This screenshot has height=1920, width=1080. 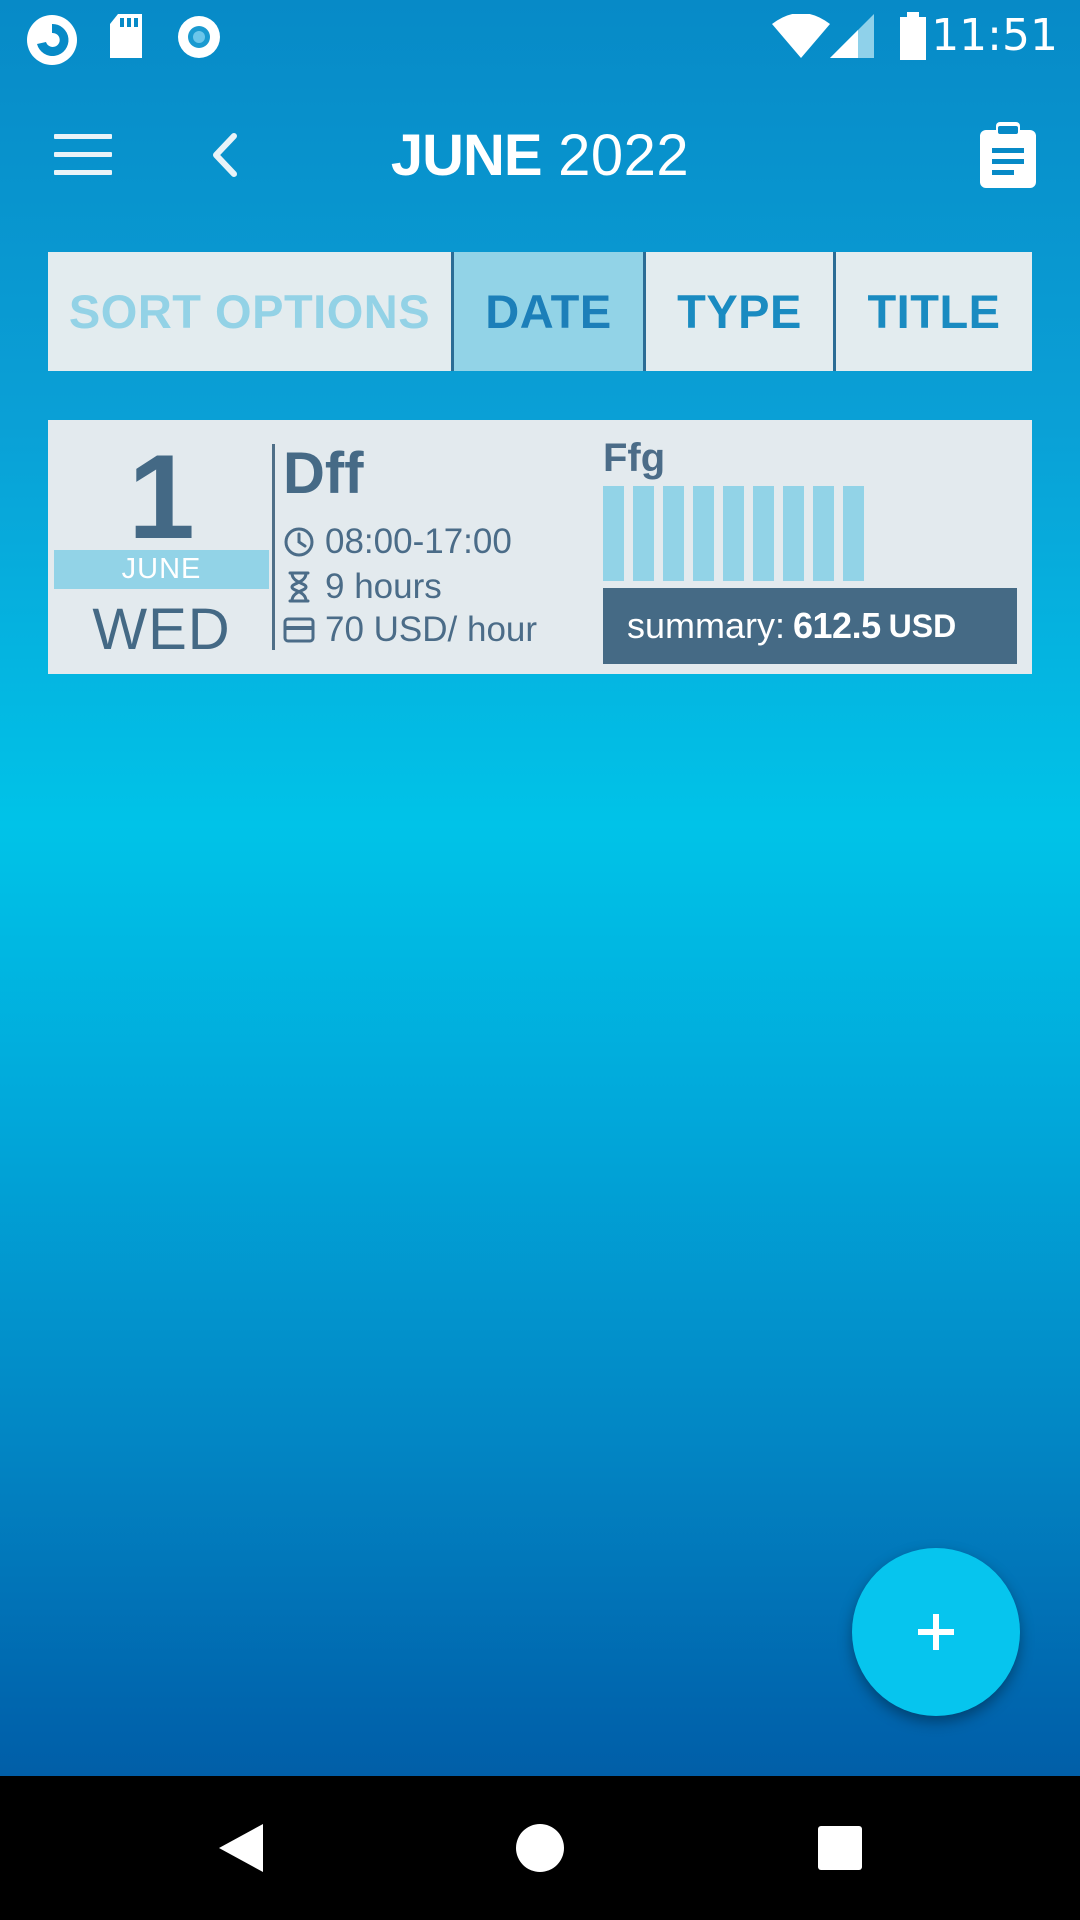 What do you see at coordinates (466, 155) in the screenshot?
I see `title-month: JUNE` at bounding box center [466, 155].